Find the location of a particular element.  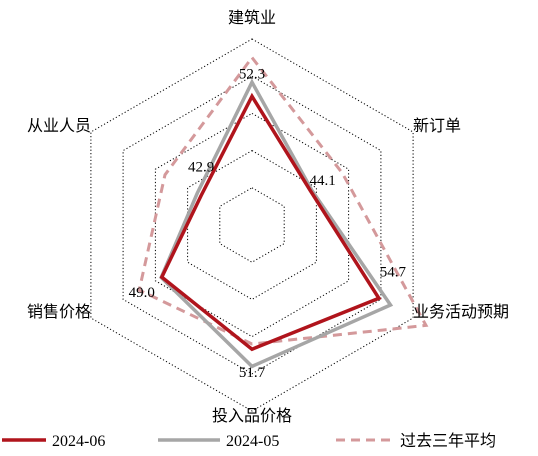

data-label: 44.1 is located at coordinates (322, 181).